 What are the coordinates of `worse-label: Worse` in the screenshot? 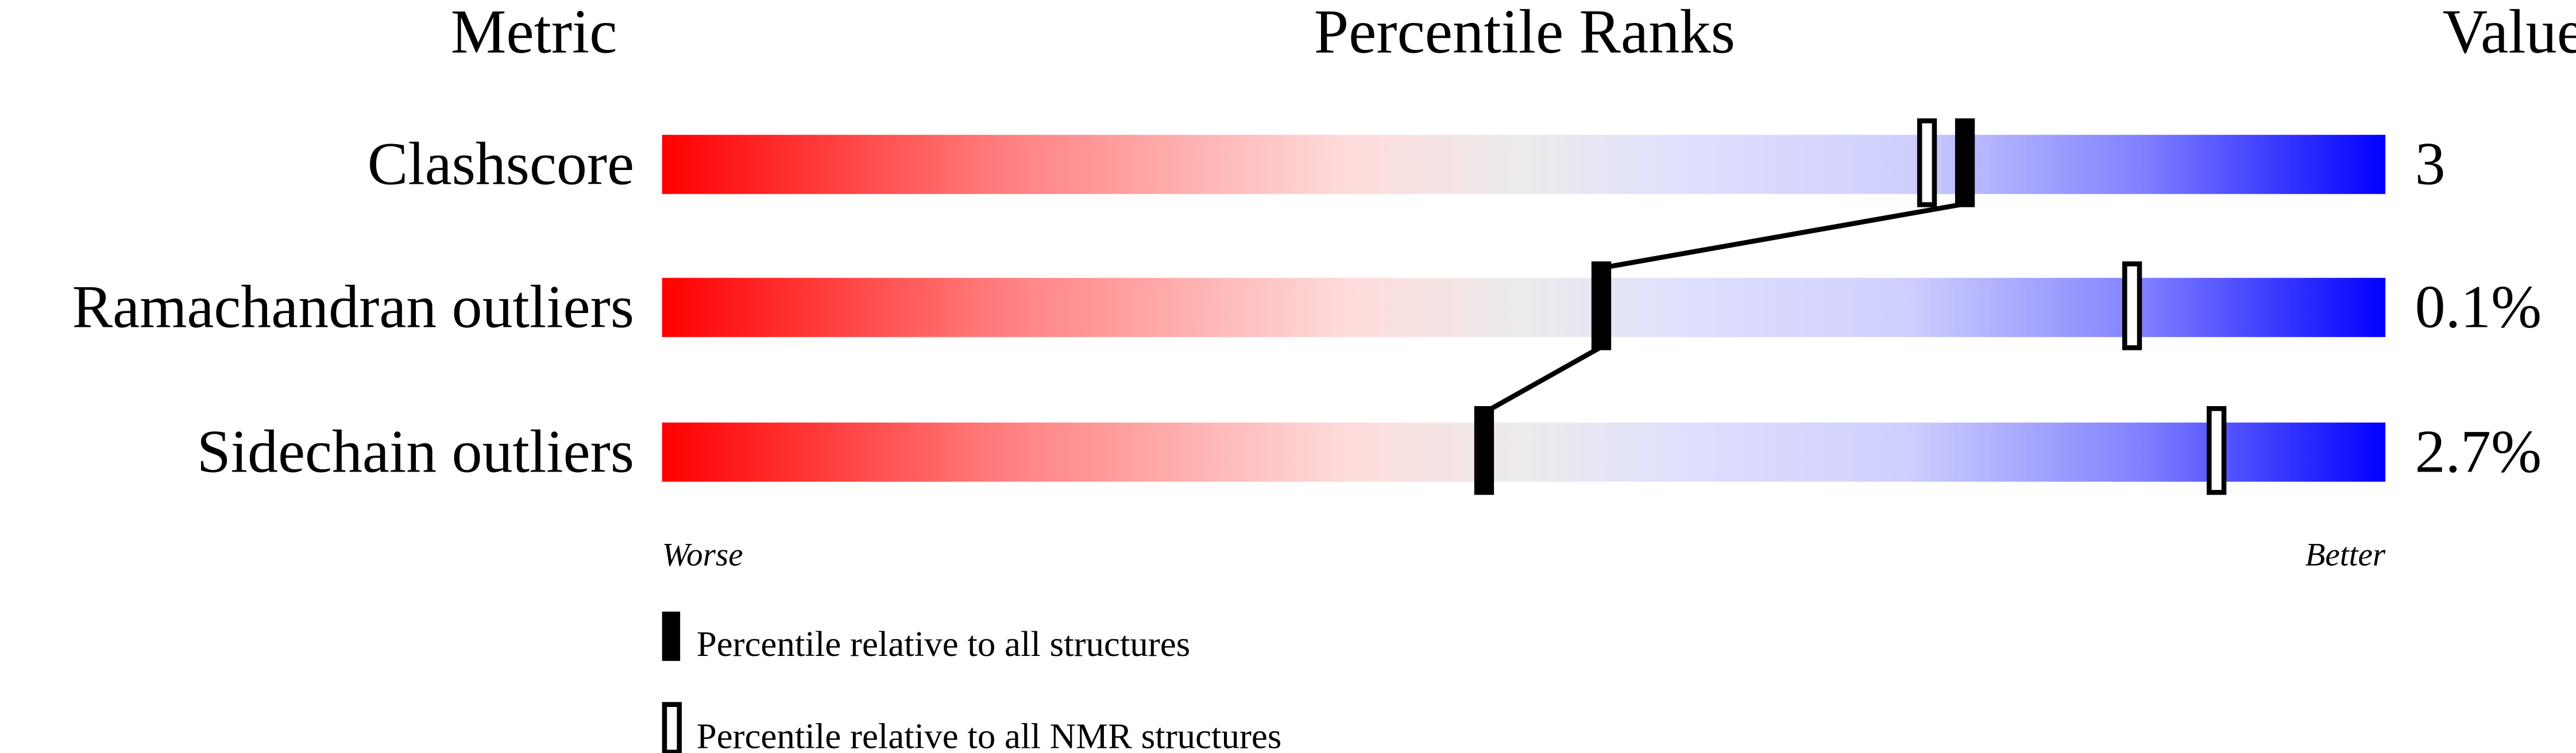 It's located at (702, 555).